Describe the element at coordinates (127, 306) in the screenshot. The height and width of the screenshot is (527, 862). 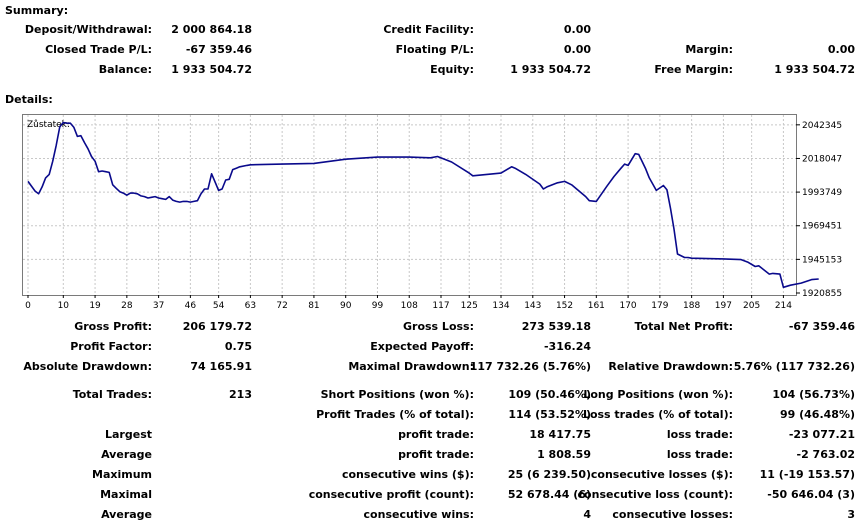
I see `x-tick-label: 28` at that location.